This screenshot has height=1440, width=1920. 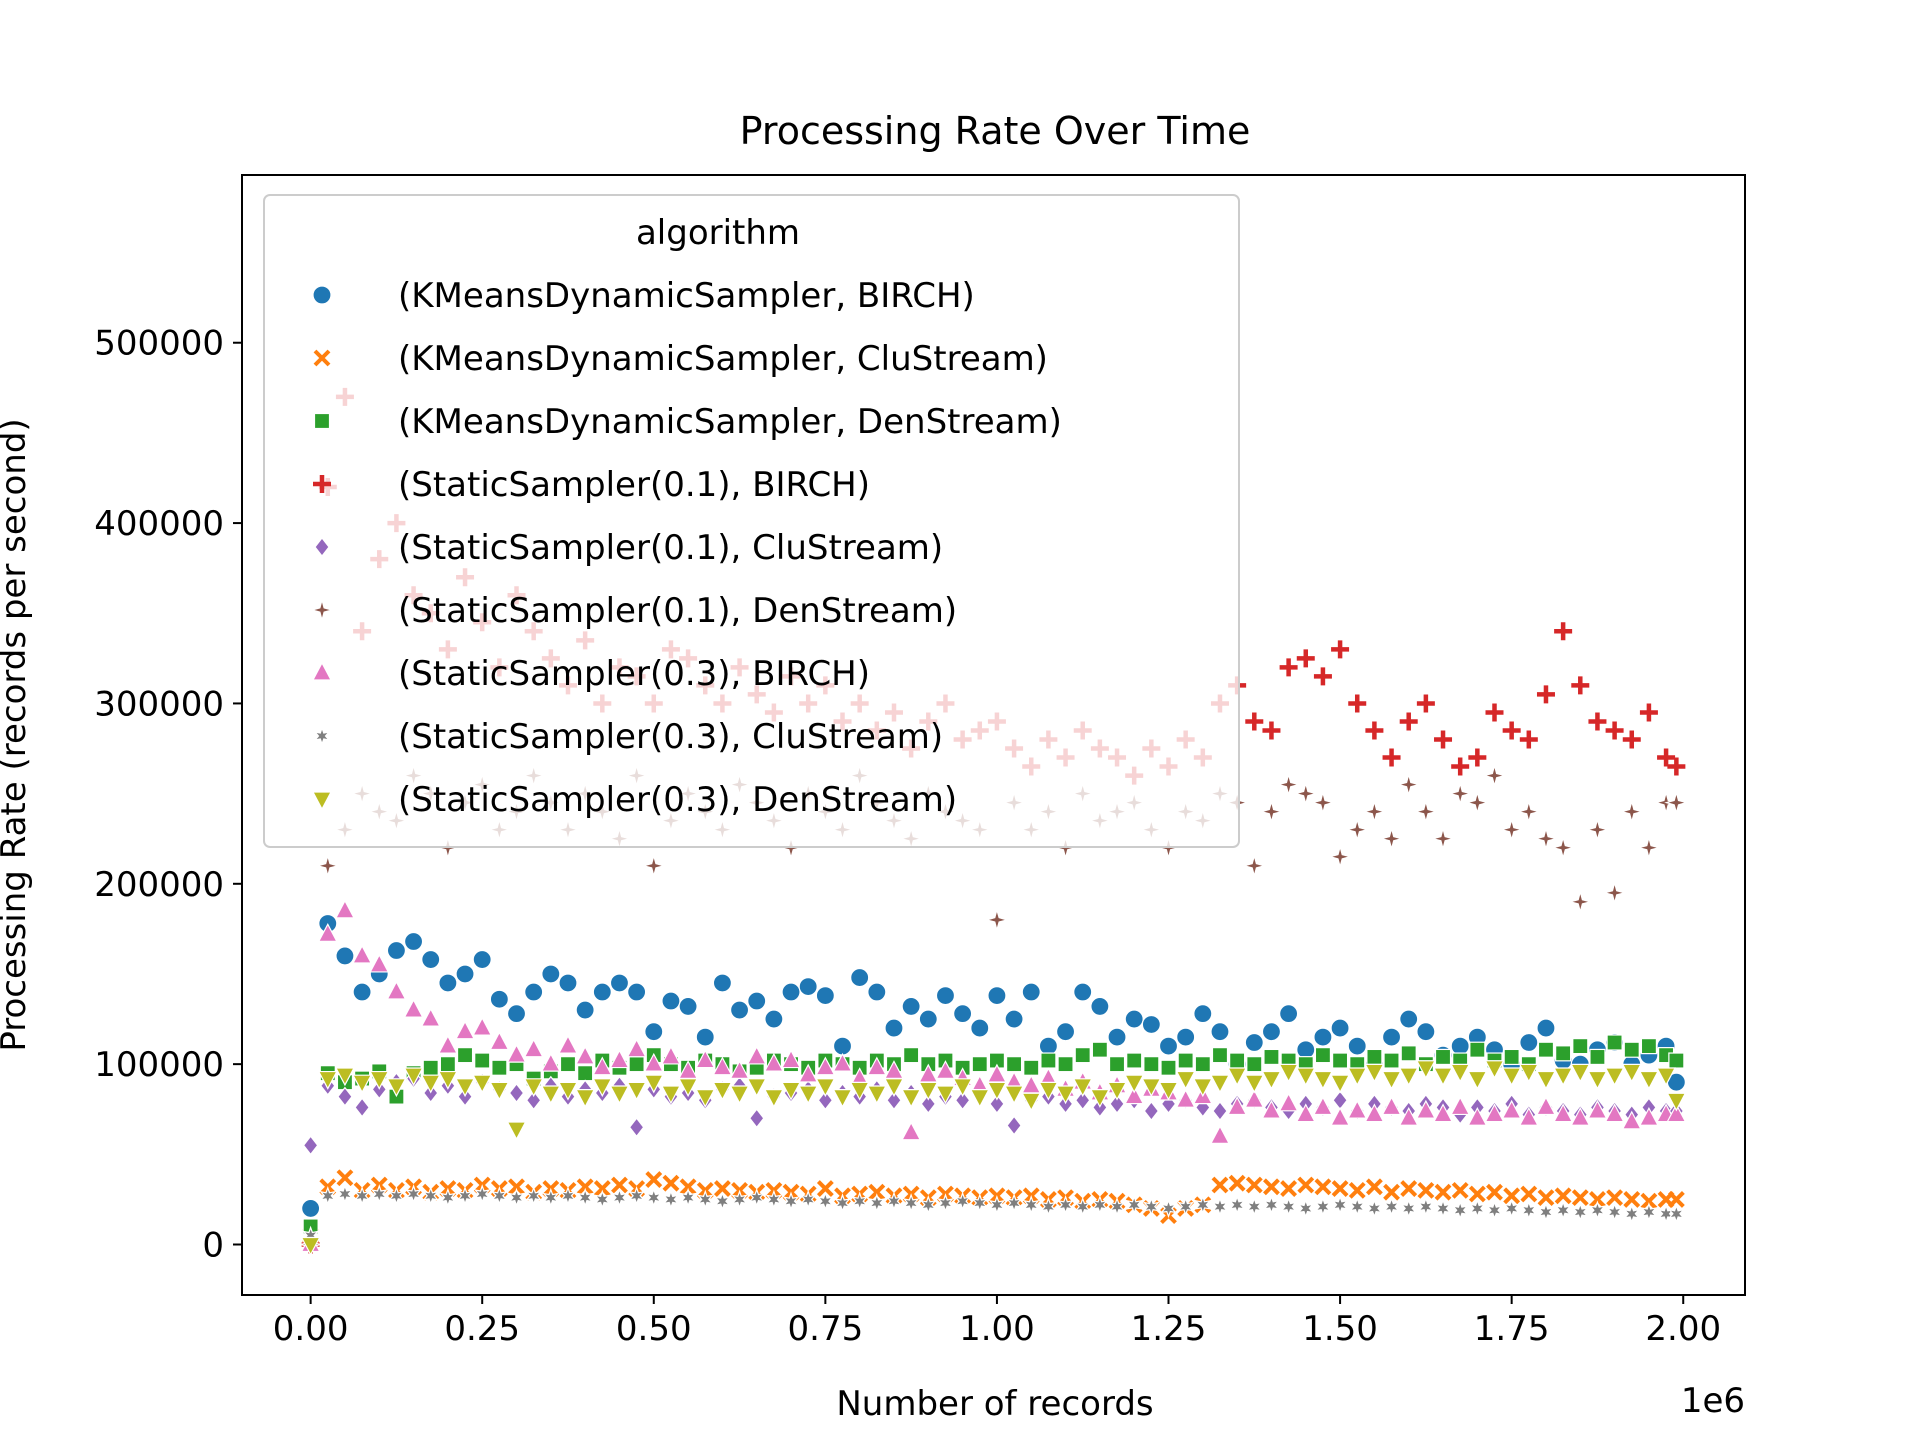 What do you see at coordinates (159, 885) in the screenshot?
I see `y-tick-label: 200000` at bounding box center [159, 885].